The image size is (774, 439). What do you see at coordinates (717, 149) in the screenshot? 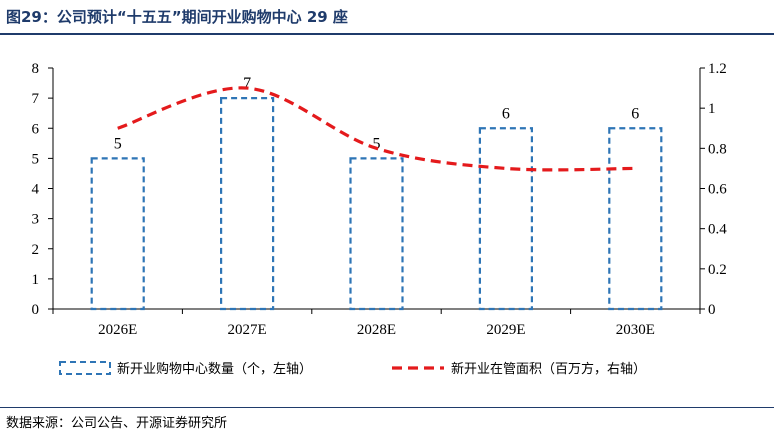
I see `y-right-tick-label: 0.8` at bounding box center [717, 149].